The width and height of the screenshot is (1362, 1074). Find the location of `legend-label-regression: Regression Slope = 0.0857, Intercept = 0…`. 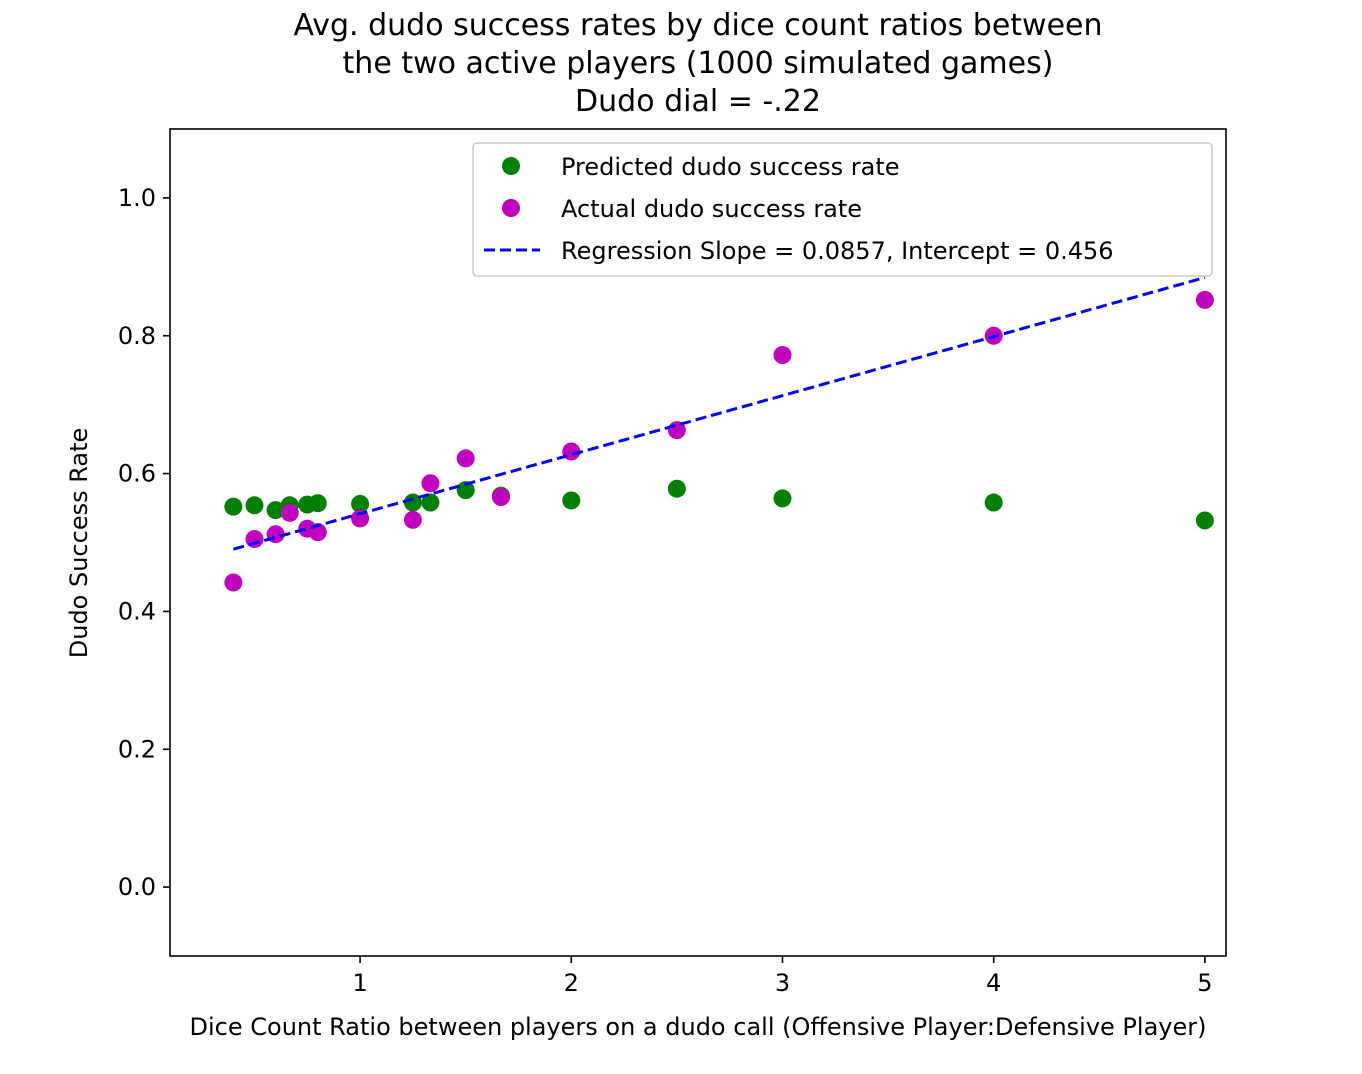

legend-label-regression: Regression Slope = 0.0857, Intercept = 0… is located at coordinates (837, 251).